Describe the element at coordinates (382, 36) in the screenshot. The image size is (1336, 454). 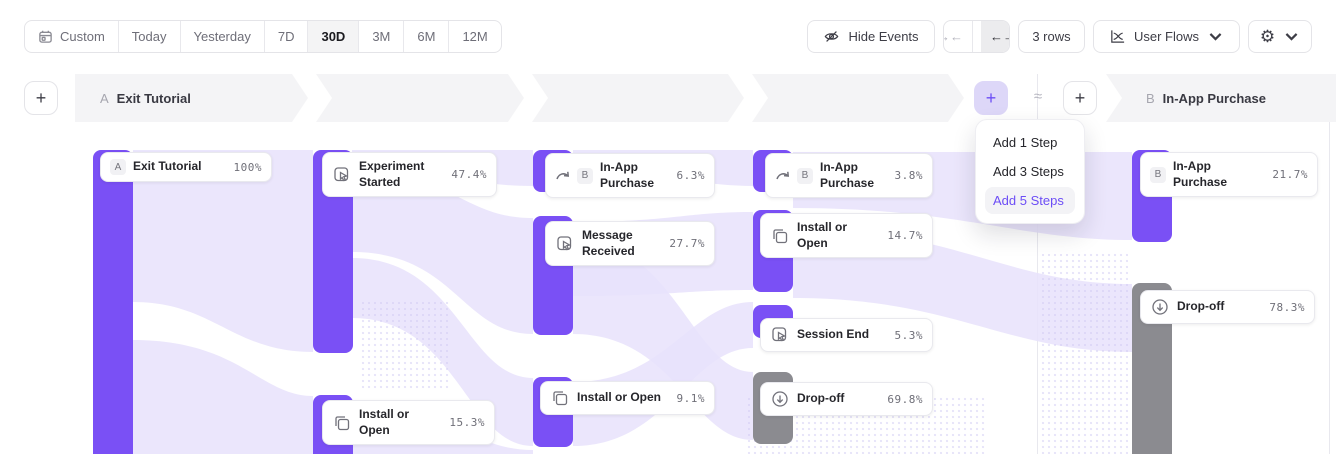
I see `range-3m: 3M` at that location.